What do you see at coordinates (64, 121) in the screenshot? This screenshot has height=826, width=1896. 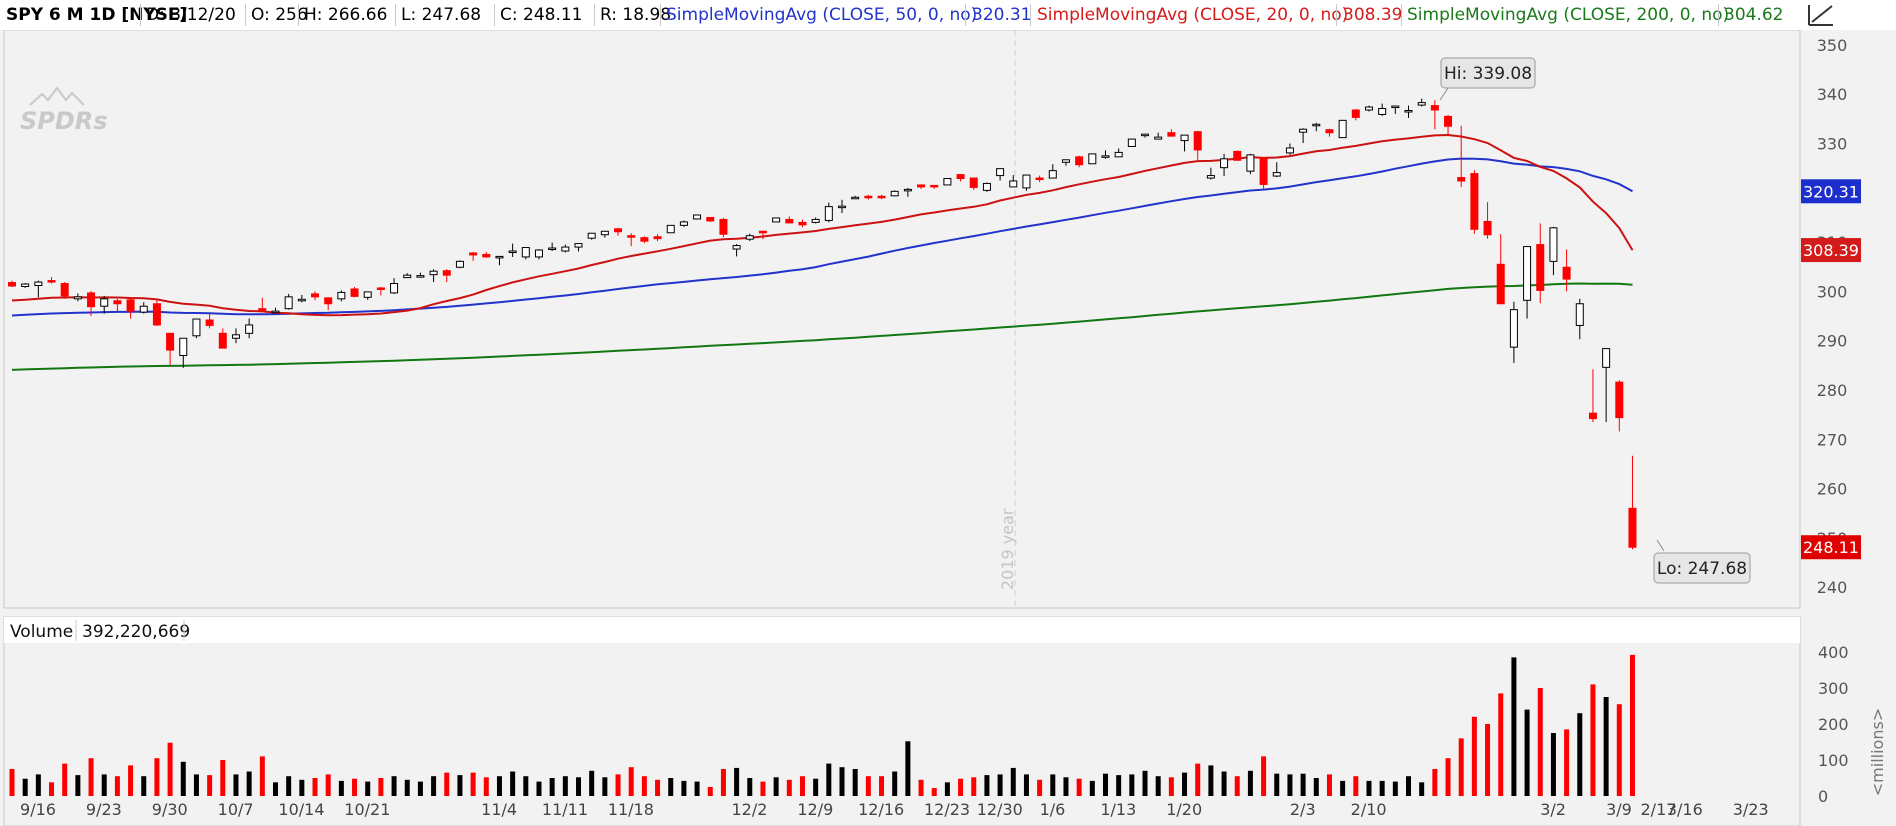 I see `watermark-text: SPDRs` at bounding box center [64, 121].